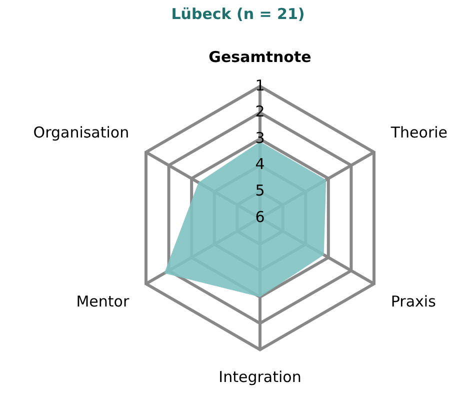 This screenshot has width=476, height=417. What do you see at coordinates (260, 191) in the screenshot?
I see `y-tick-label: 5` at bounding box center [260, 191].